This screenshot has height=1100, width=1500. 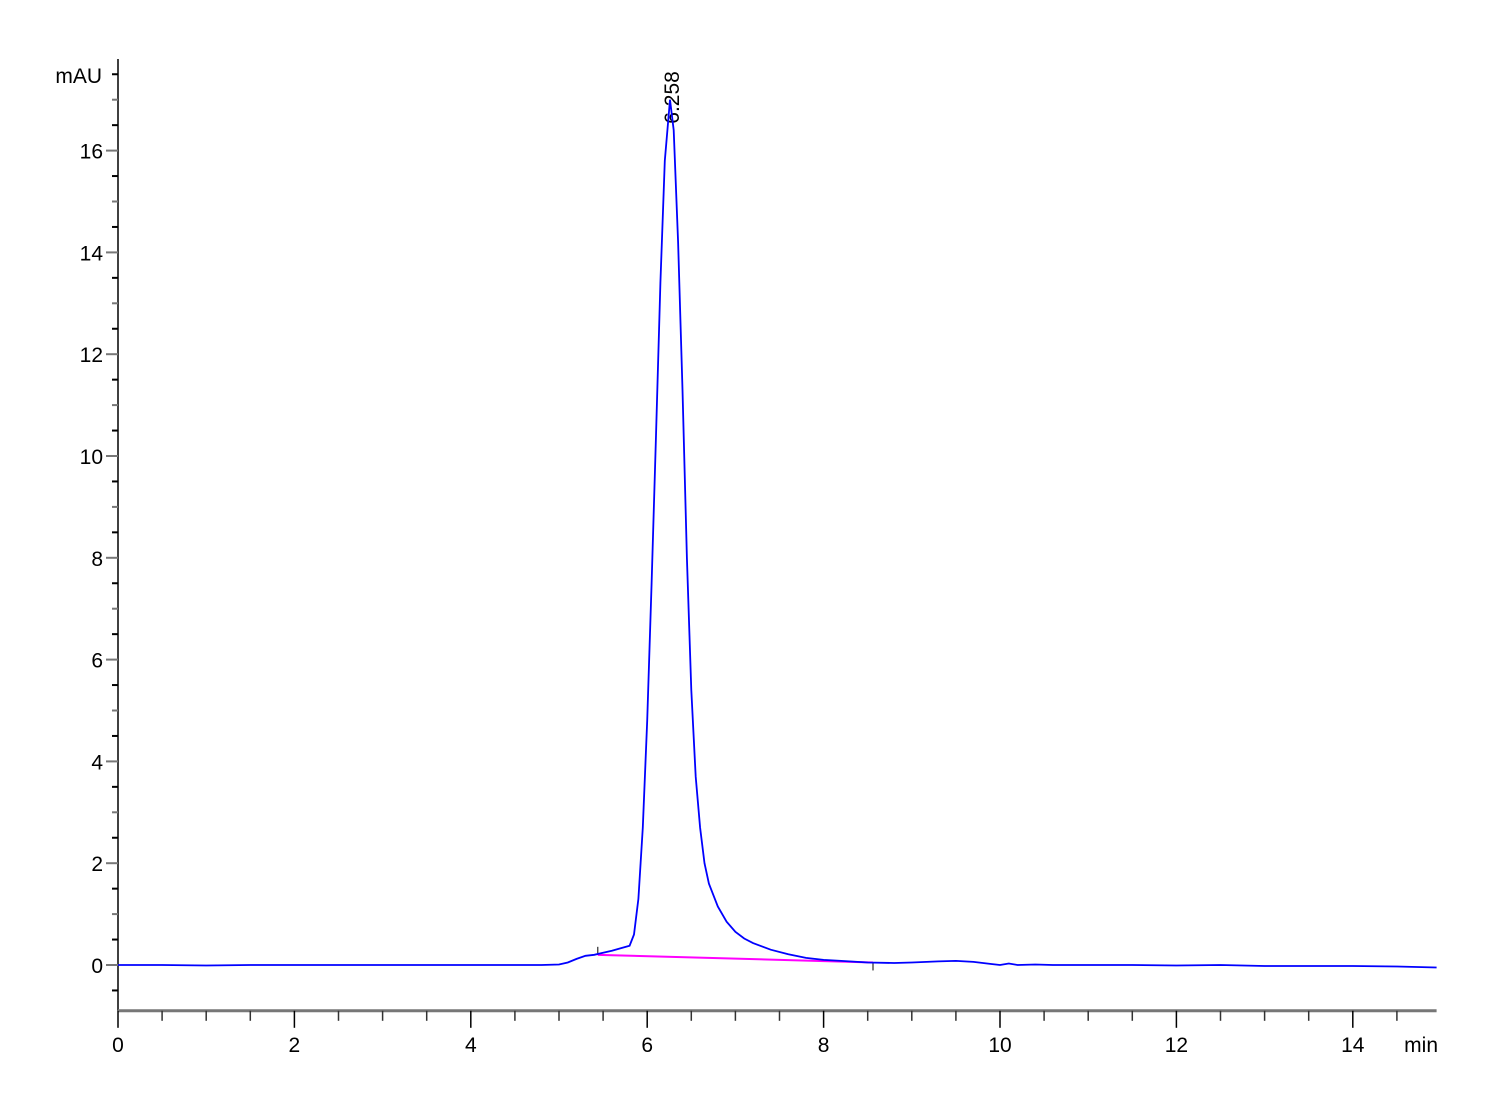 What do you see at coordinates (647, 1045) in the screenshot?
I see `x-tick-label: 6` at bounding box center [647, 1045].